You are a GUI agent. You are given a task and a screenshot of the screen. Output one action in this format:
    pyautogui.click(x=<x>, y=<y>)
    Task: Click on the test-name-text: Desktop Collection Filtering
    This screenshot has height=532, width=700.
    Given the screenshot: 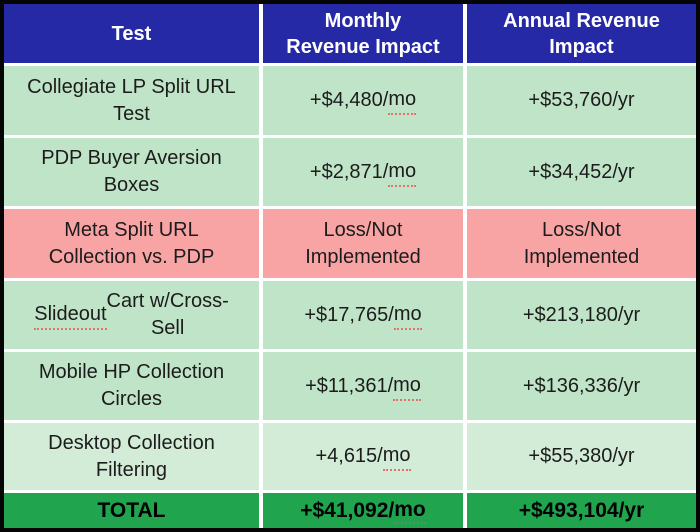 What is the action you would take?
    pyautogui.click(x=131, y=456)
    